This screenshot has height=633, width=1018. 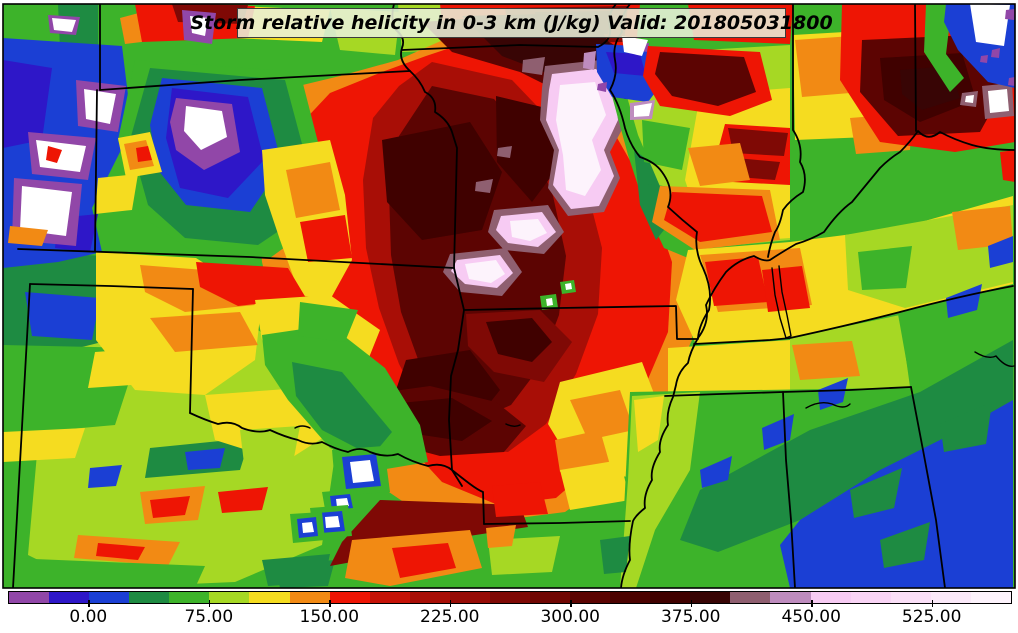 What do you see at coordinates (88, 617) in the screenshot?
I see `colorbar-tick-label: 0.00` at bounding box center [88, 617].